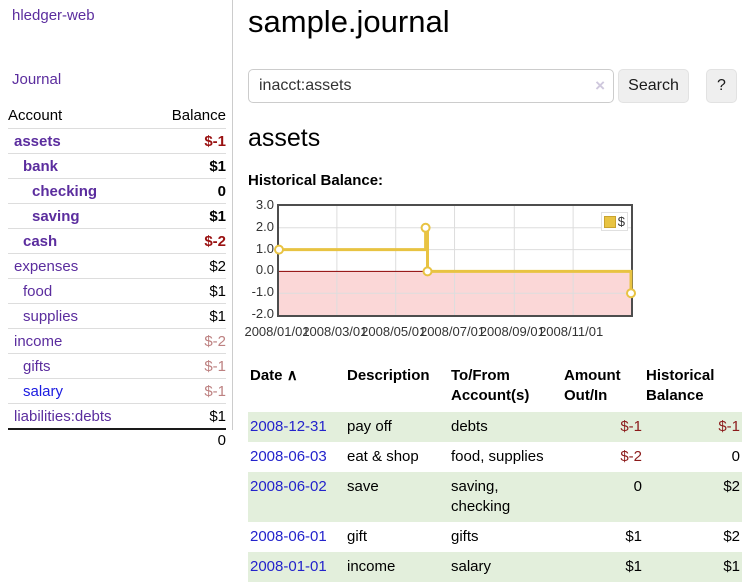  I want to click on y-tick-label: 1.0, so click(264, 248).